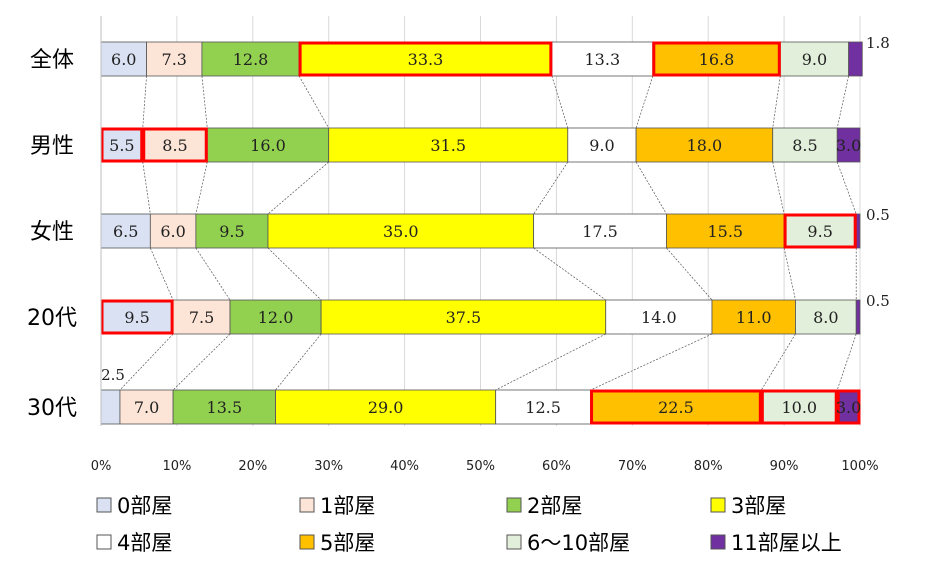 This screenshot has height=579, width=933. What do you see at coordinates (404, 466) in the screenshot?
I see `x-tick-label: 40%` at bounding box center [404, 466].